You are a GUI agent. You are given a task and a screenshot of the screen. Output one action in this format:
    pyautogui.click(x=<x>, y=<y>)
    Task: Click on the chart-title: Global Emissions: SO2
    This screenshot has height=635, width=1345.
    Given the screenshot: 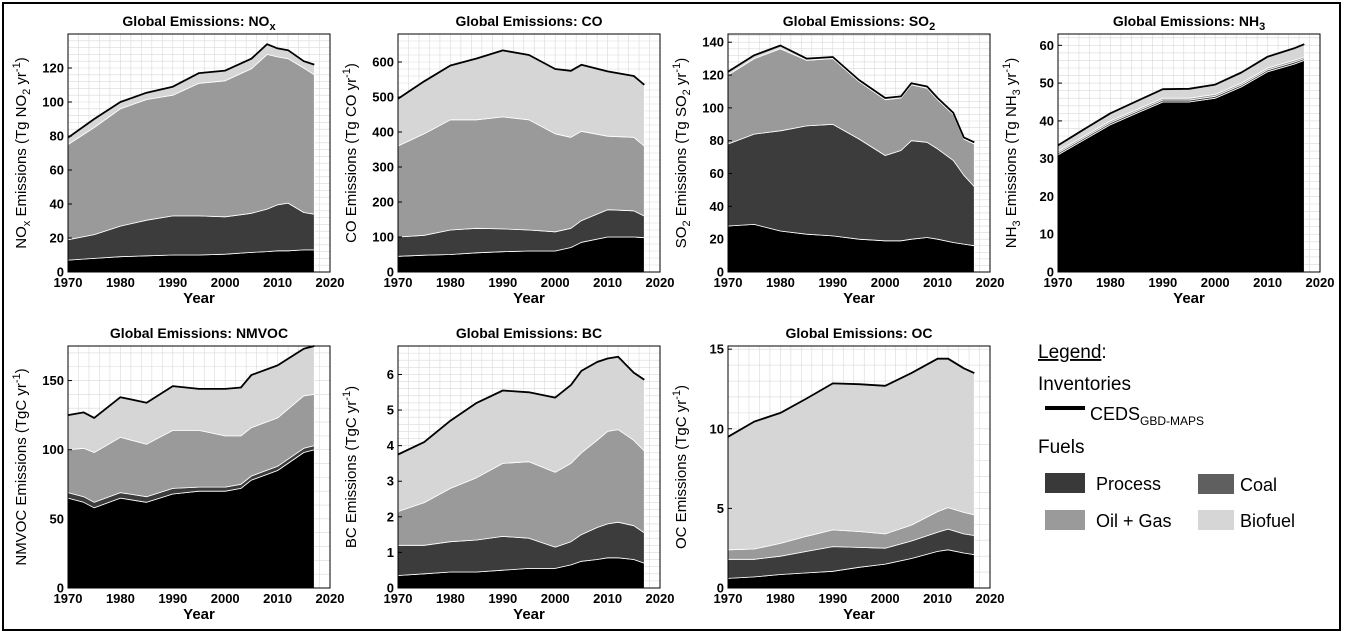 What is the action you would take?
    pyautogui.click(x=859, y=23)
    